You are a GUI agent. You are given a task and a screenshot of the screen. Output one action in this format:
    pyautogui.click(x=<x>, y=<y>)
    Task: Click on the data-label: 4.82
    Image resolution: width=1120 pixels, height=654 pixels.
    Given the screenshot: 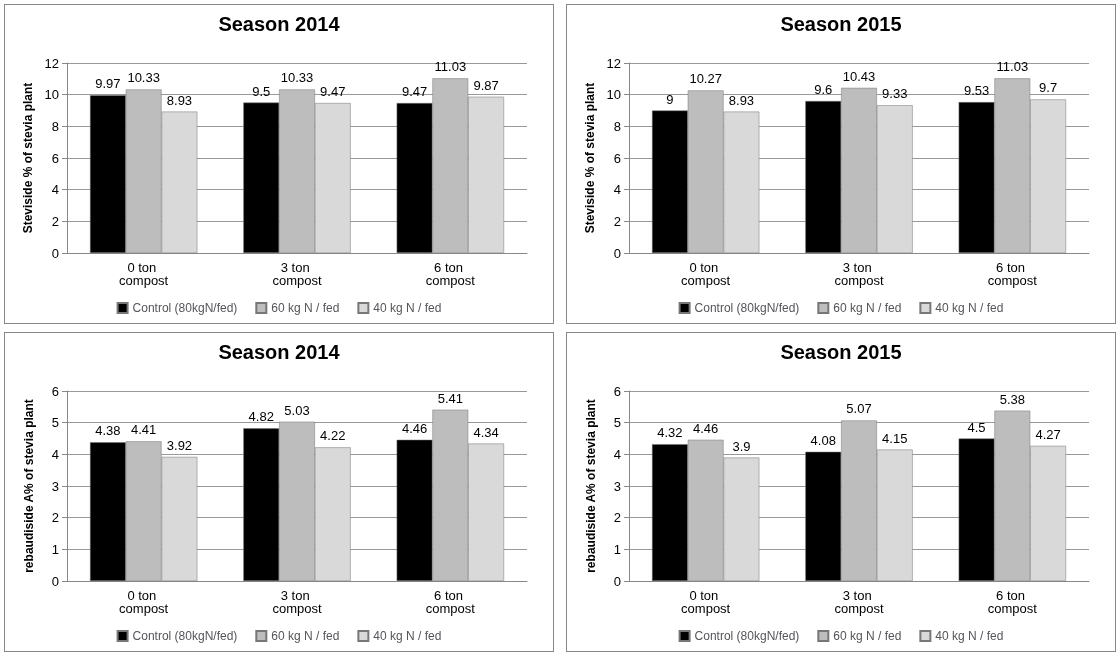 What is the action you would take?
    pyautogui.click(x=261, y=417)
    